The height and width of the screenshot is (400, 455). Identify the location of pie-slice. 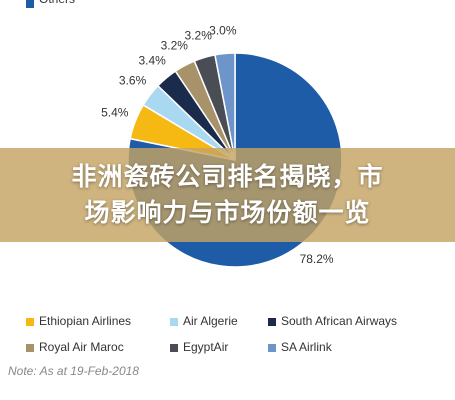
(225, 106).